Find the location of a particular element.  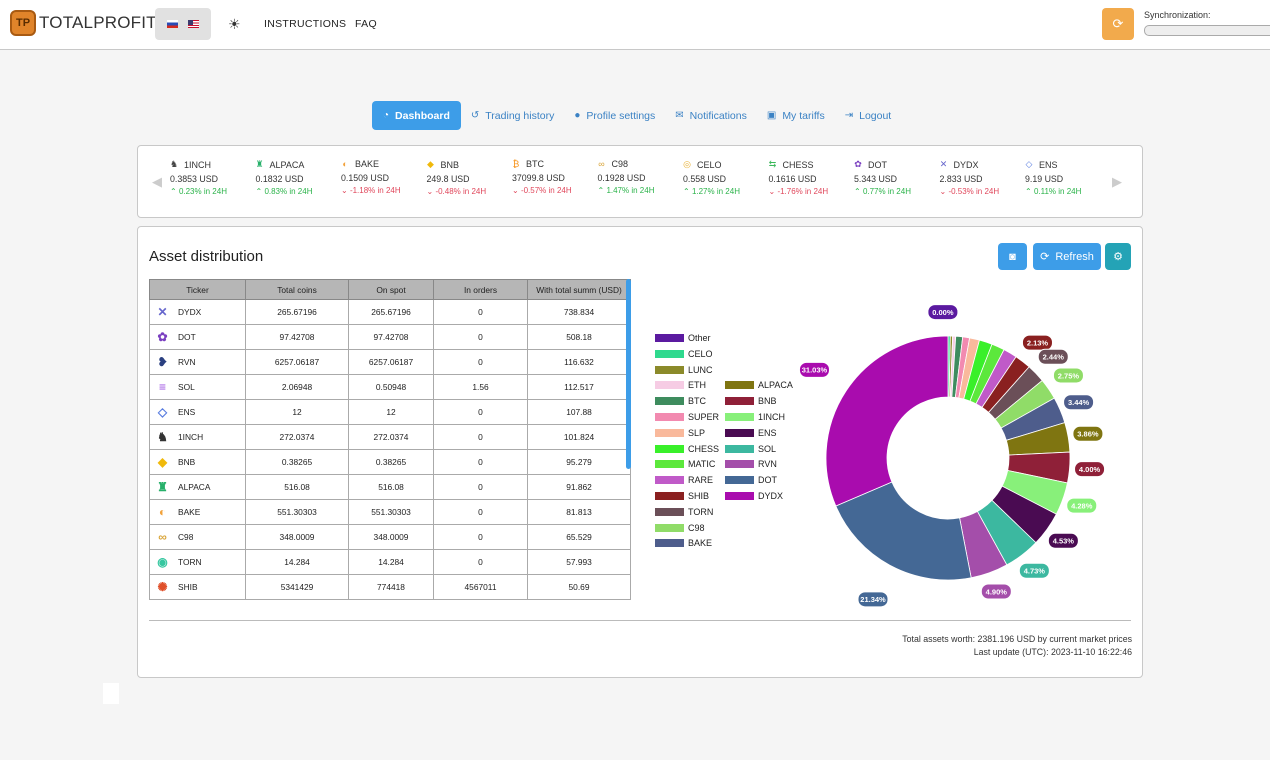

legend-item: DOT is located at coordinates (751, 480).